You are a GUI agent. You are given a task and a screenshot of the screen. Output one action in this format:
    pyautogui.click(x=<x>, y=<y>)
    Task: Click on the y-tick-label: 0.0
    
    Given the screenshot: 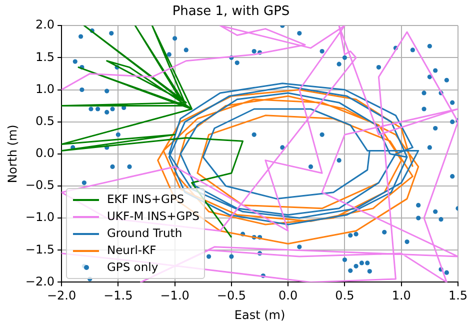 What is the action you would take?
    pyautogui.click(x=45, y=153)
    